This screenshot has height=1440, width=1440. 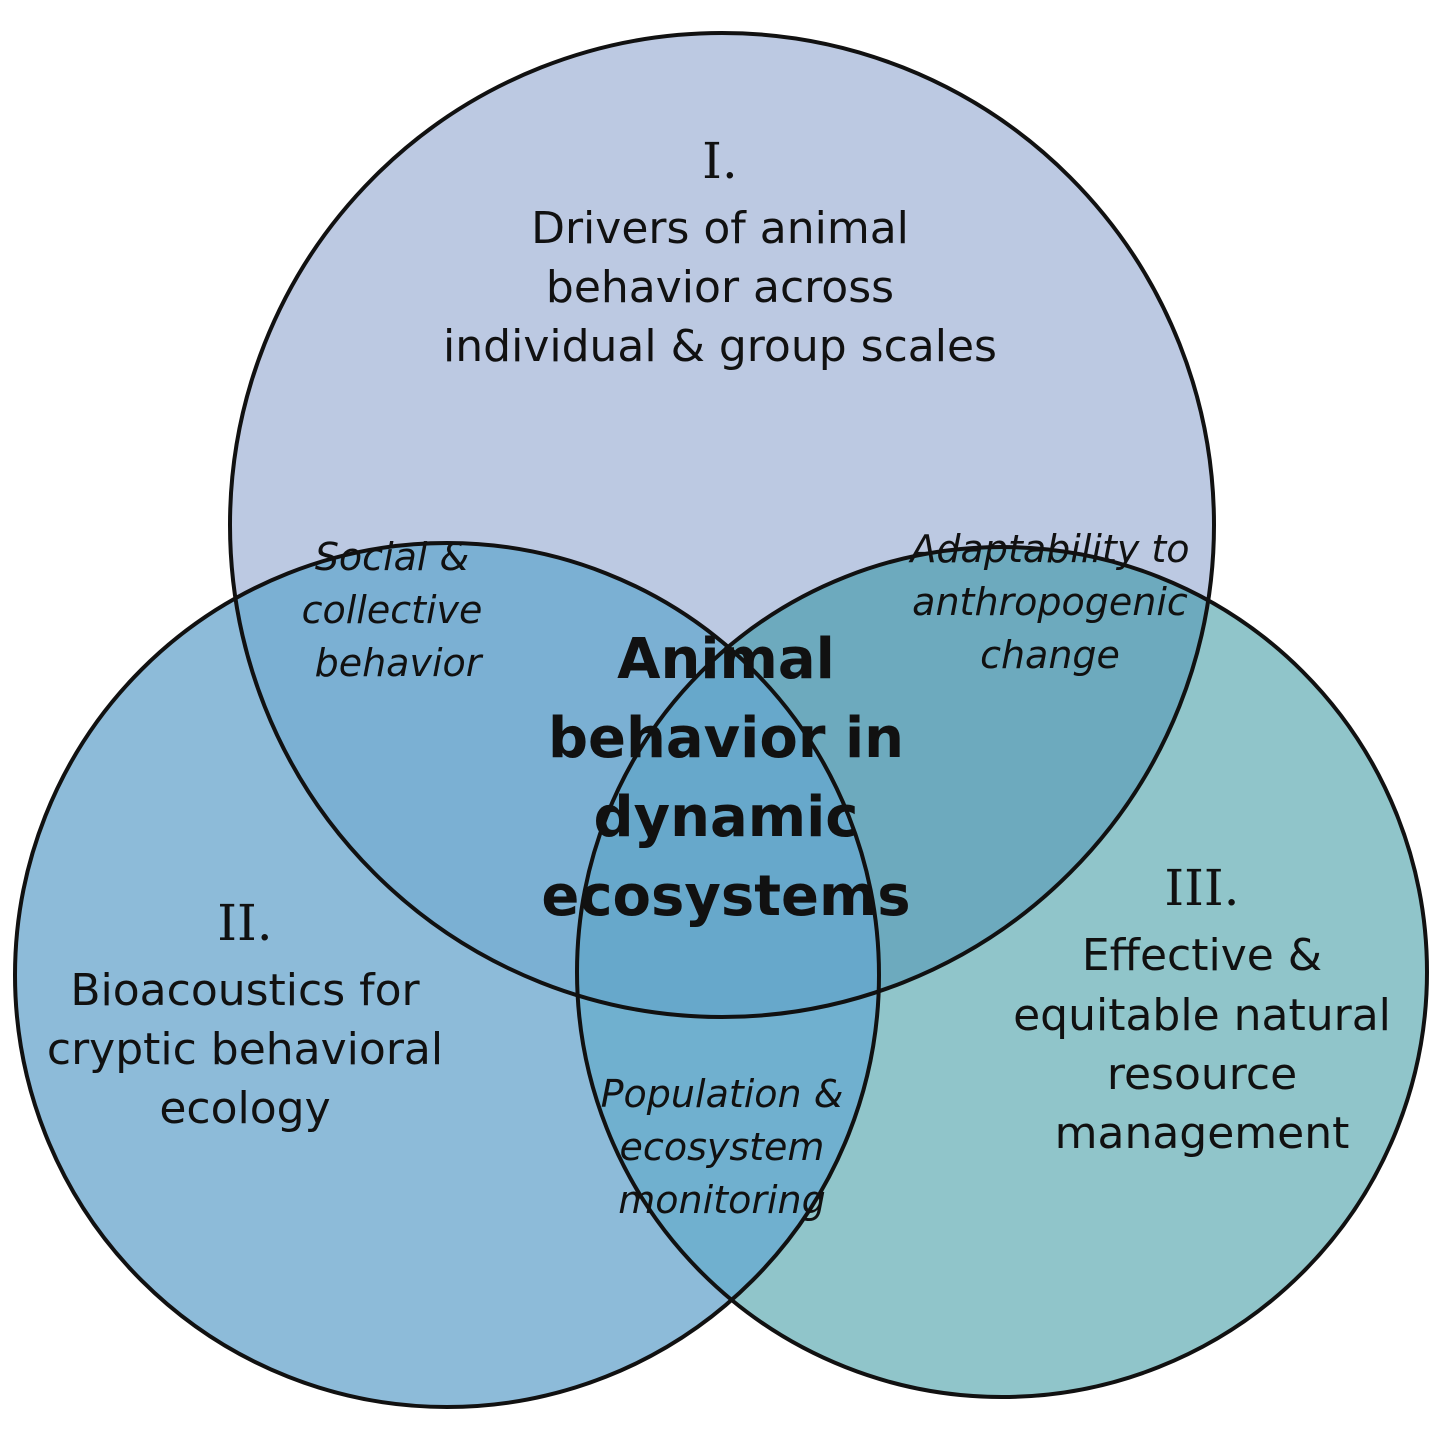 What do you see at coordinates (1050, 602) in the screenshot?
I see `overlap-one-three-line-2: anthropogenic` at bounding box center [1050, 602].